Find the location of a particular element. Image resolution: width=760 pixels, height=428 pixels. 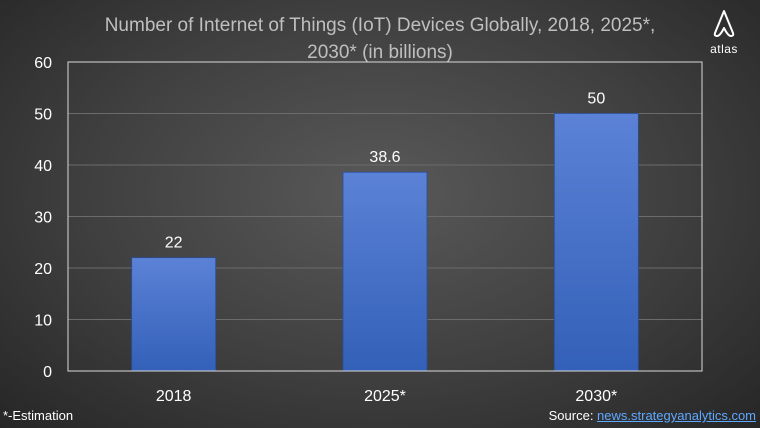

footnote: *-Estimation is located at coordinates (38, 415).